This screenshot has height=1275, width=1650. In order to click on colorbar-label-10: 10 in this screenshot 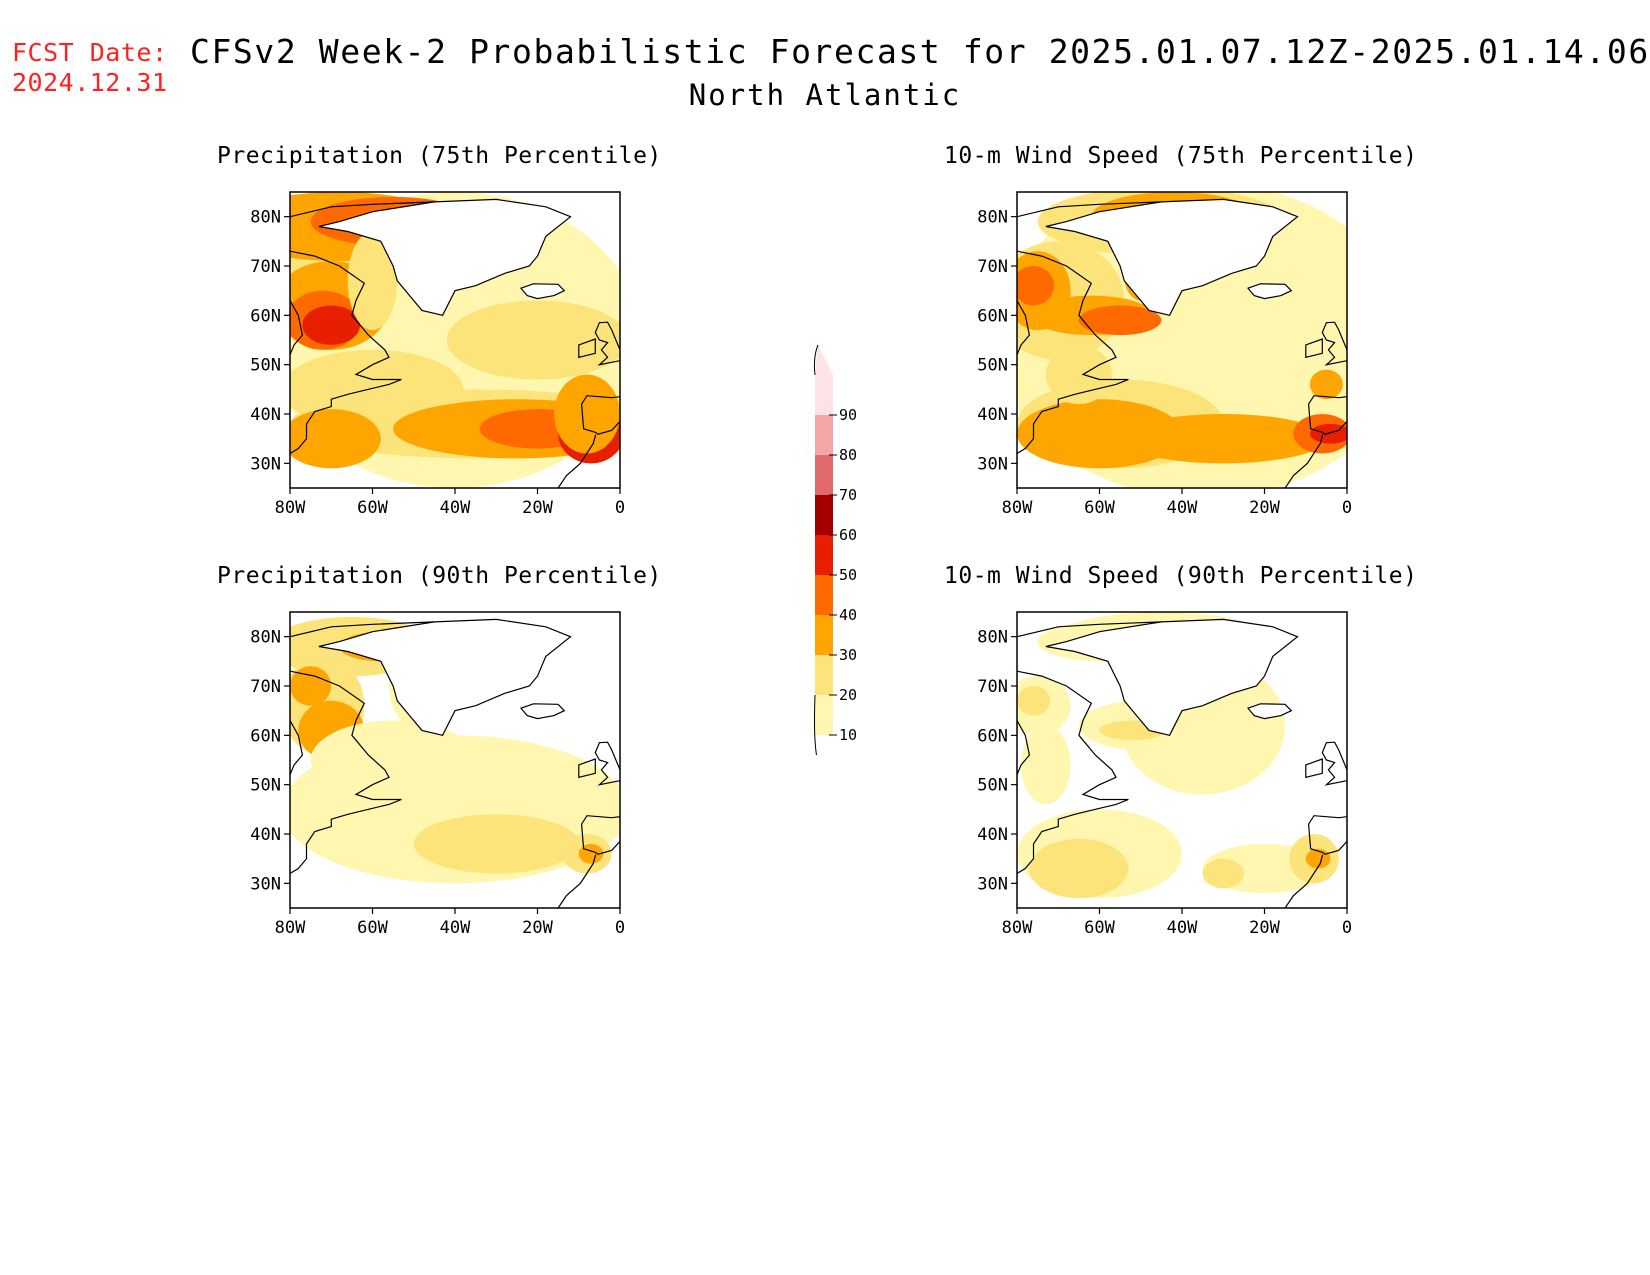, I will do `click(848, 735)`.